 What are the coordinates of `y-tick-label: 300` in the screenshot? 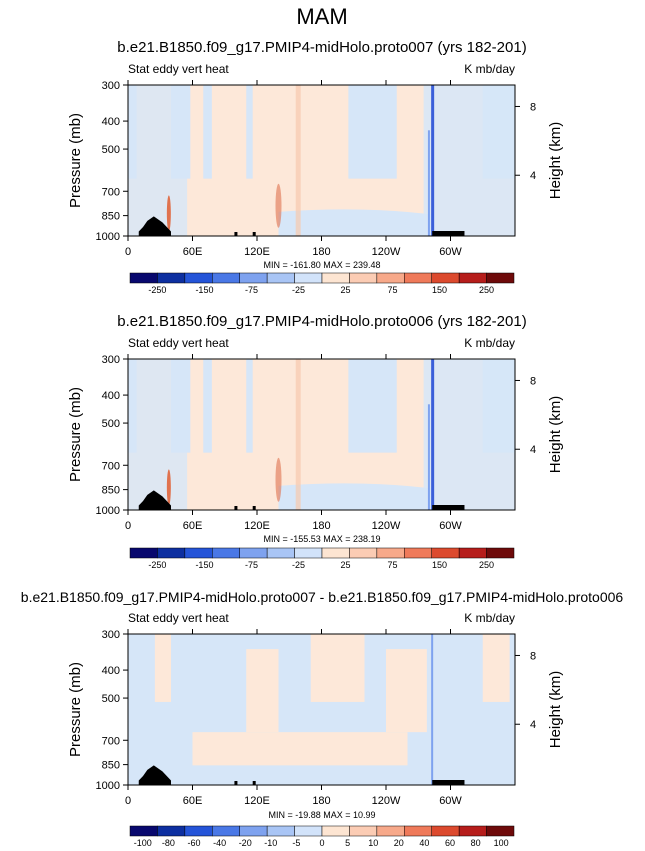 It's located at (111, 635).